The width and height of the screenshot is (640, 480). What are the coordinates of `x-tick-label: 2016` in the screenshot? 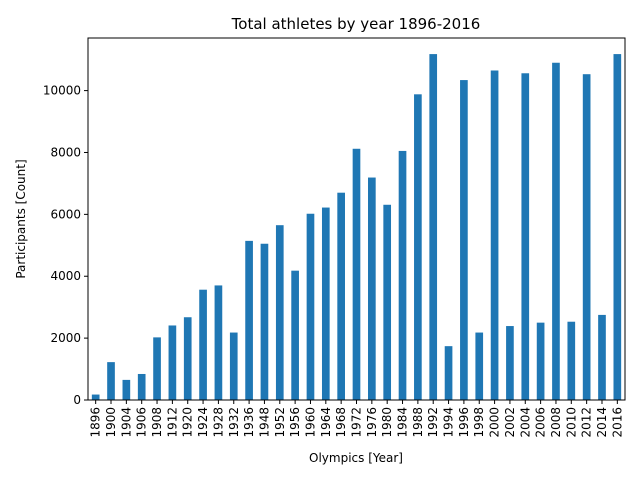 It's located at (617, 422).